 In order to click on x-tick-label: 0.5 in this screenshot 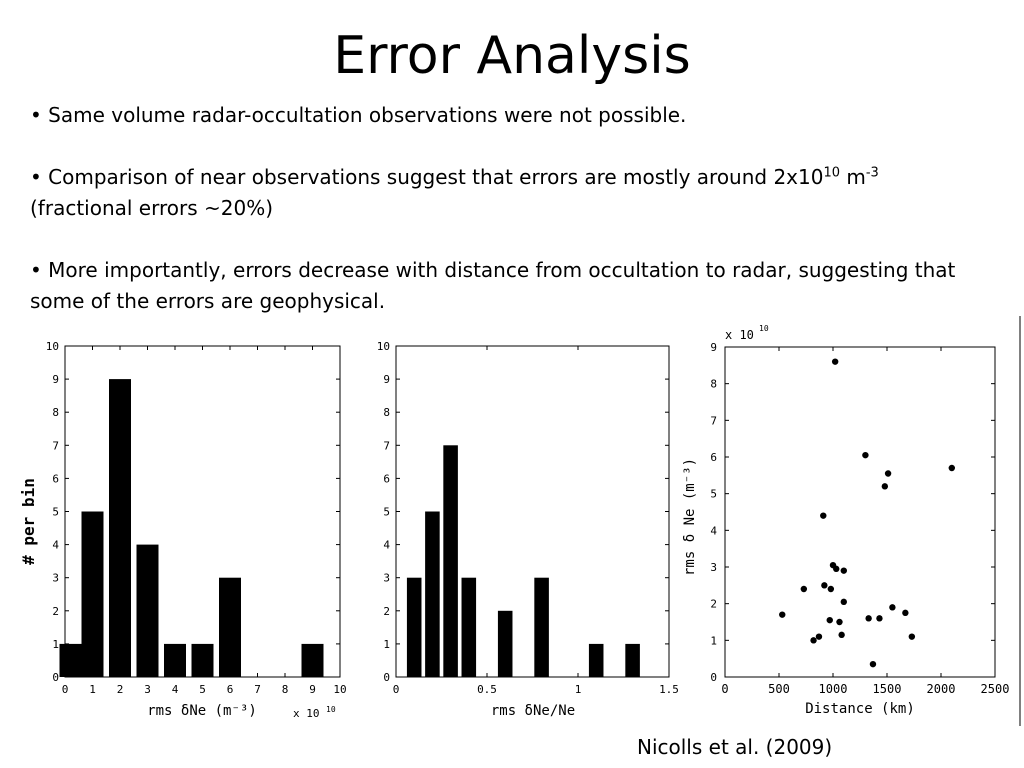, I will do `click(487, 689)`.